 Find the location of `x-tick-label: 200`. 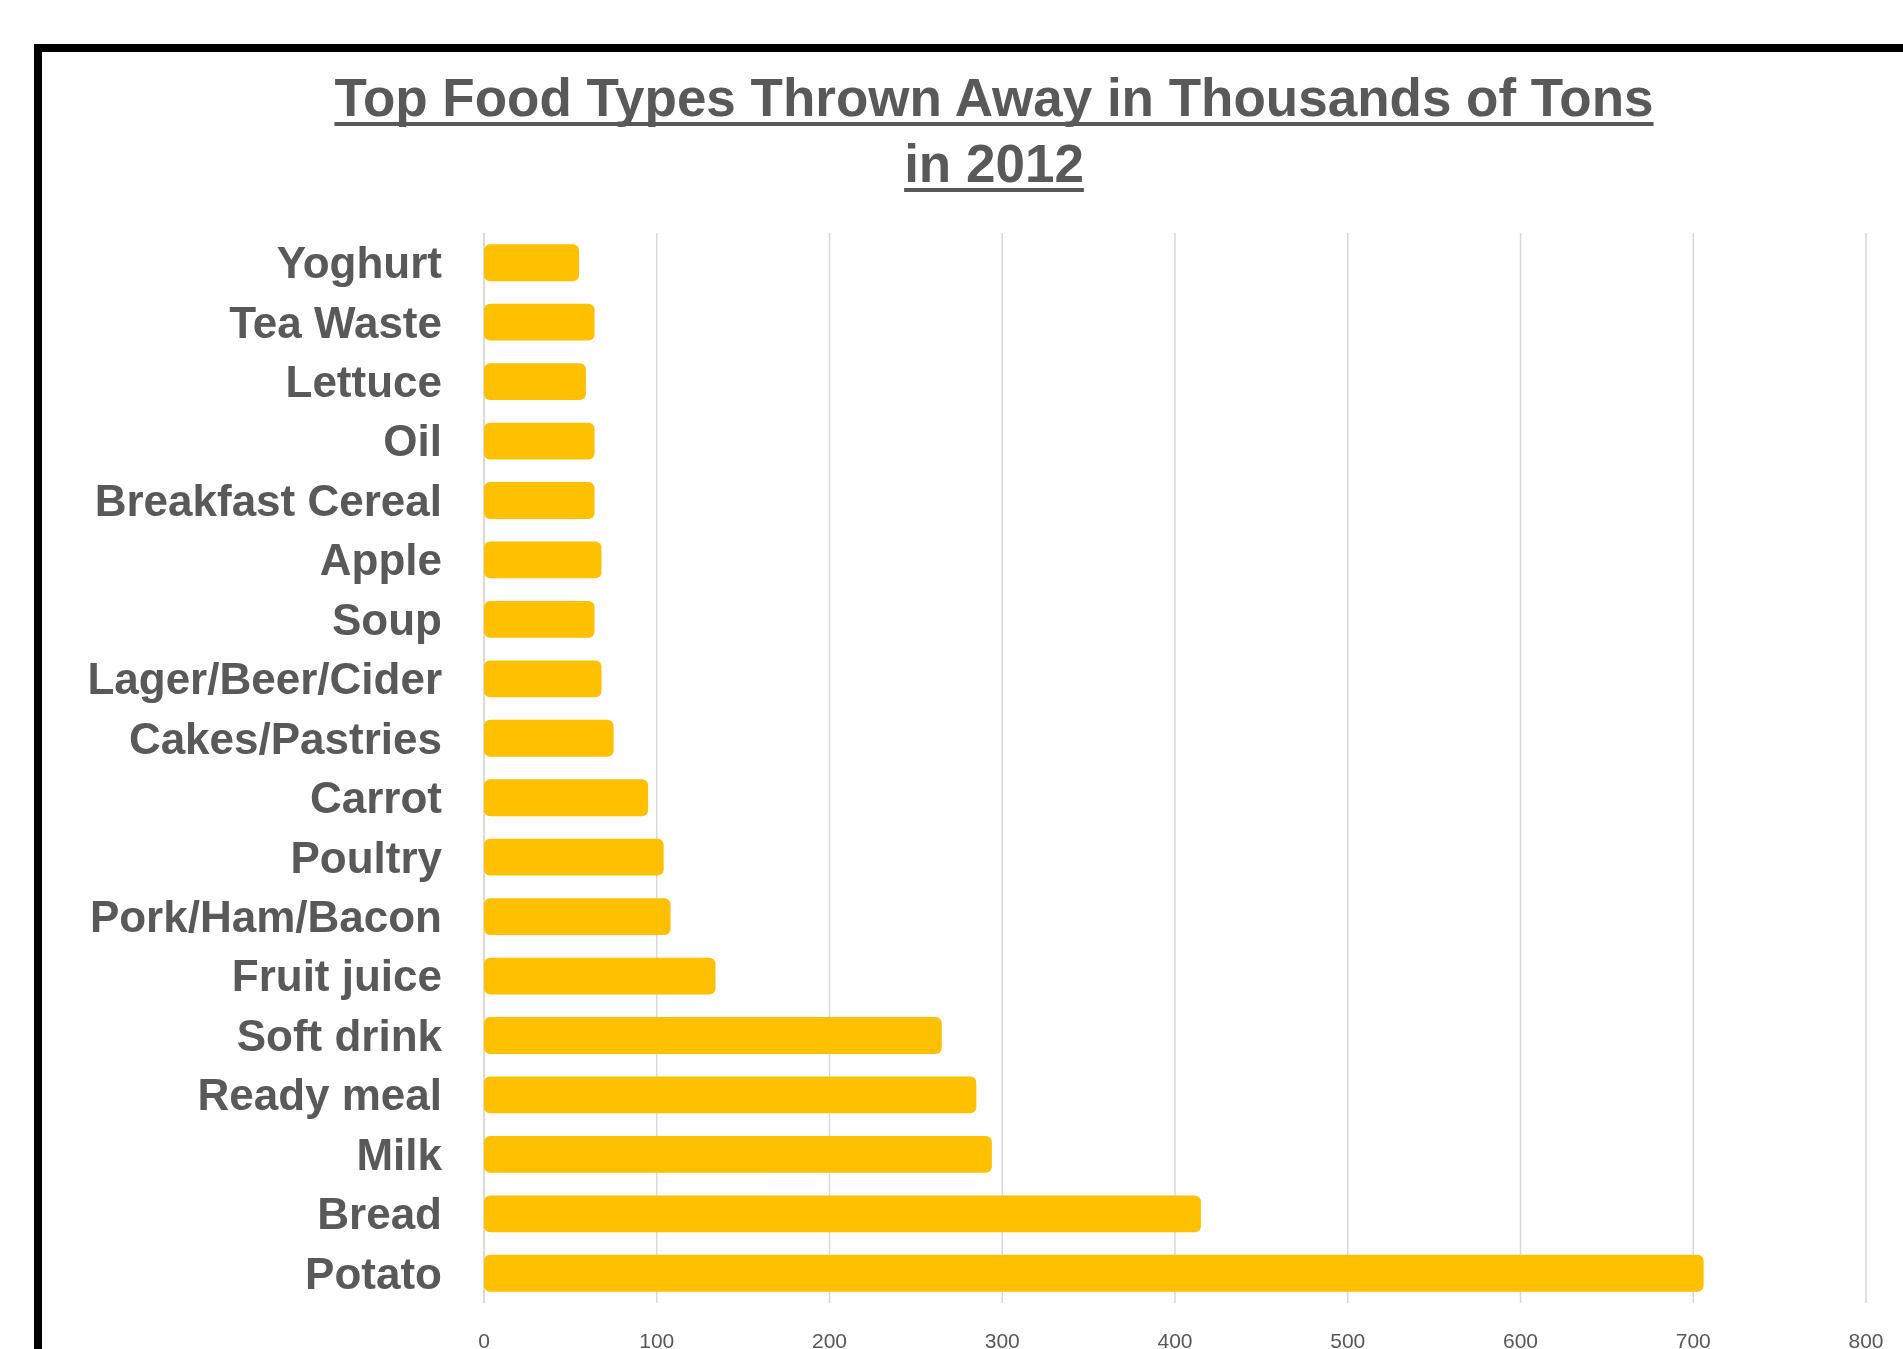

x-tick-label: 200 is located at coordinates (829, 1339).